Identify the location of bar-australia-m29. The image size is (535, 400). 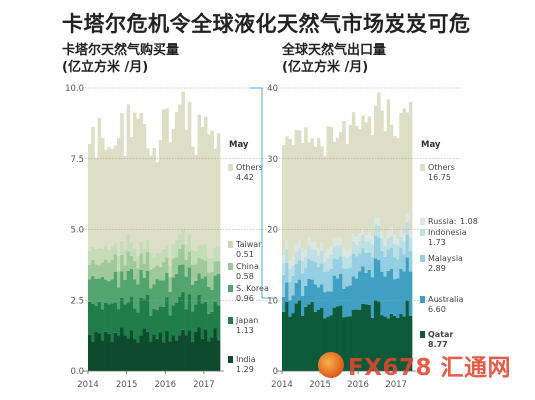
(375, 279).